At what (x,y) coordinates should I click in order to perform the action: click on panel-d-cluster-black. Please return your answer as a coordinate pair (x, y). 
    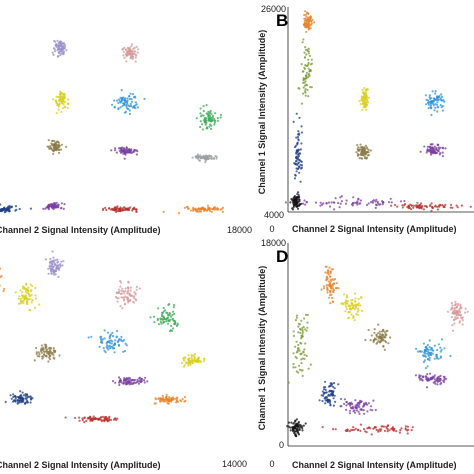
    Looking at the image, I should click on (296, 428).